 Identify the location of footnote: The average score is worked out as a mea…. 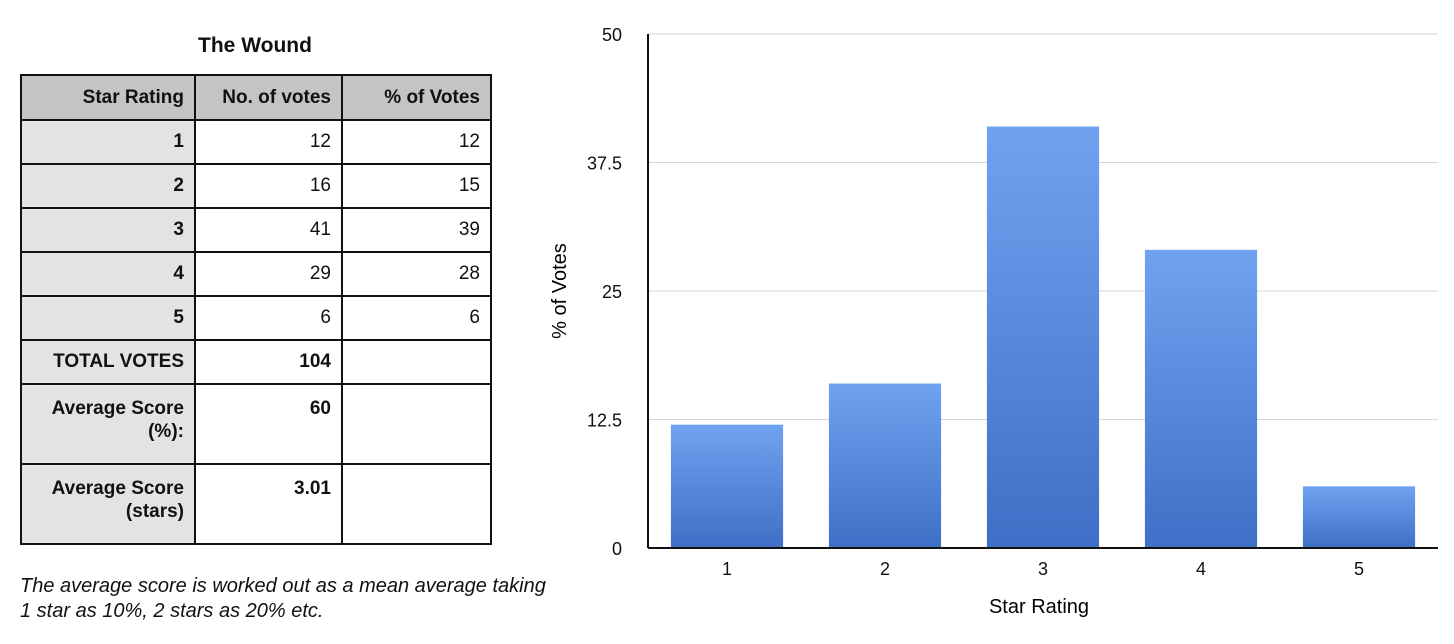
(283, 598).